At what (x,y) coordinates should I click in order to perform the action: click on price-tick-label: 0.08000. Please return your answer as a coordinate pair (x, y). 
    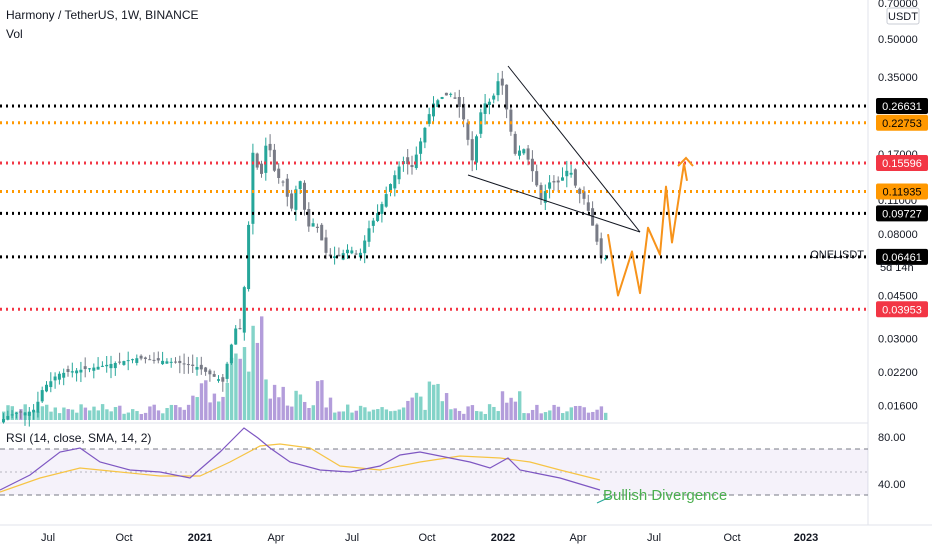
    Looking at the image, I should click on (898, 235).